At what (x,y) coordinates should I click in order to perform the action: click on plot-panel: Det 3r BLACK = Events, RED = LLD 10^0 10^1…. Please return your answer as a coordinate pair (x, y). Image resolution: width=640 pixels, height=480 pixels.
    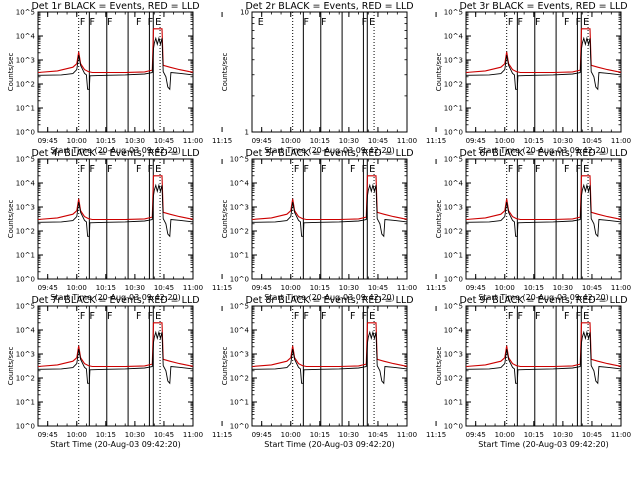
    Looking at the image, I should click on (537, 78).